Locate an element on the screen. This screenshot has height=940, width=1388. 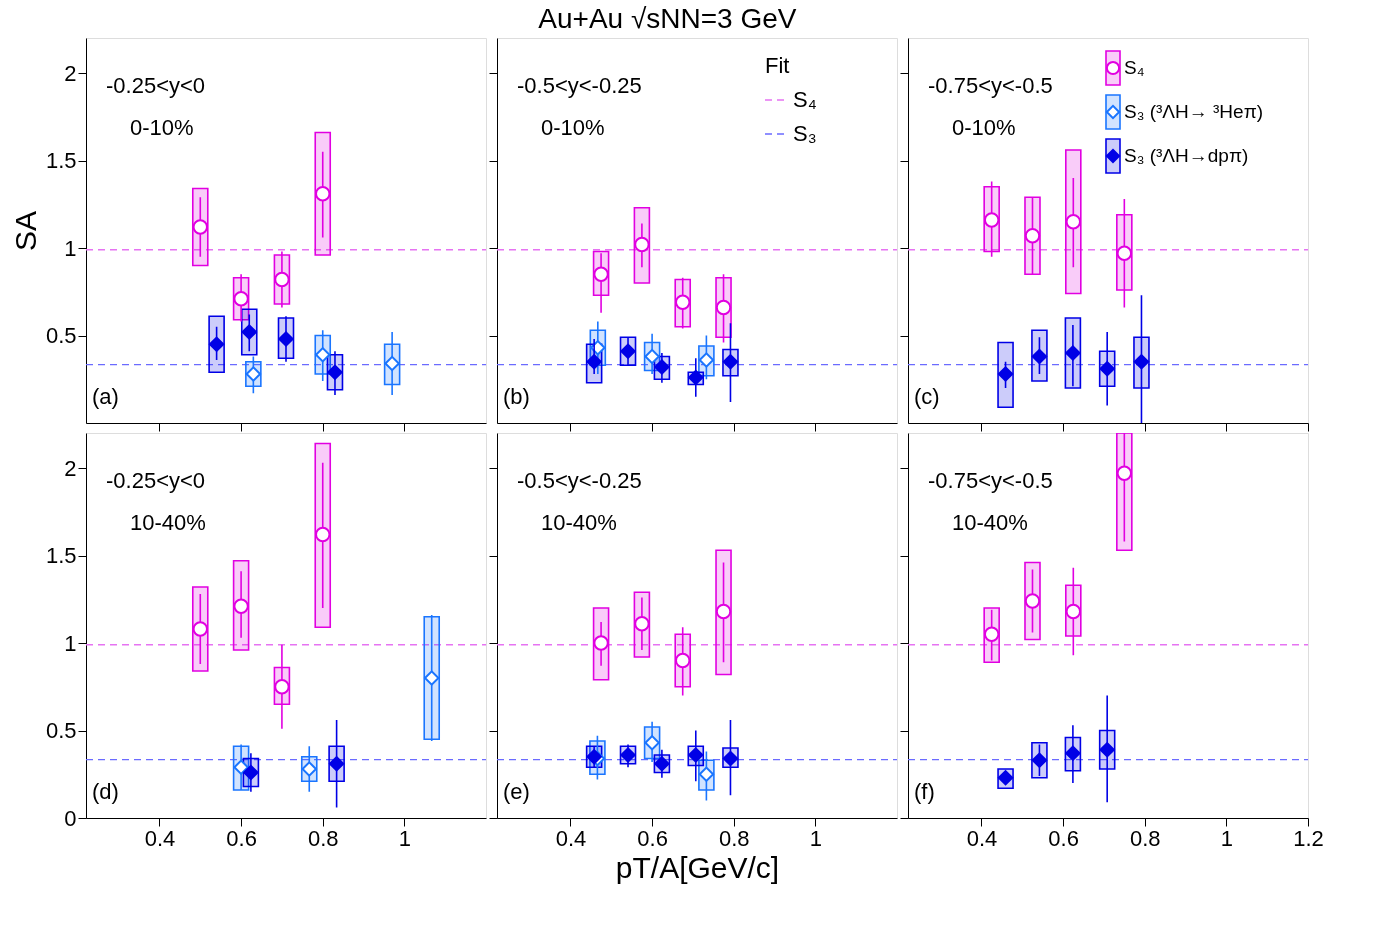
y-tick-label: 0 is located at coordinates (70, 818).